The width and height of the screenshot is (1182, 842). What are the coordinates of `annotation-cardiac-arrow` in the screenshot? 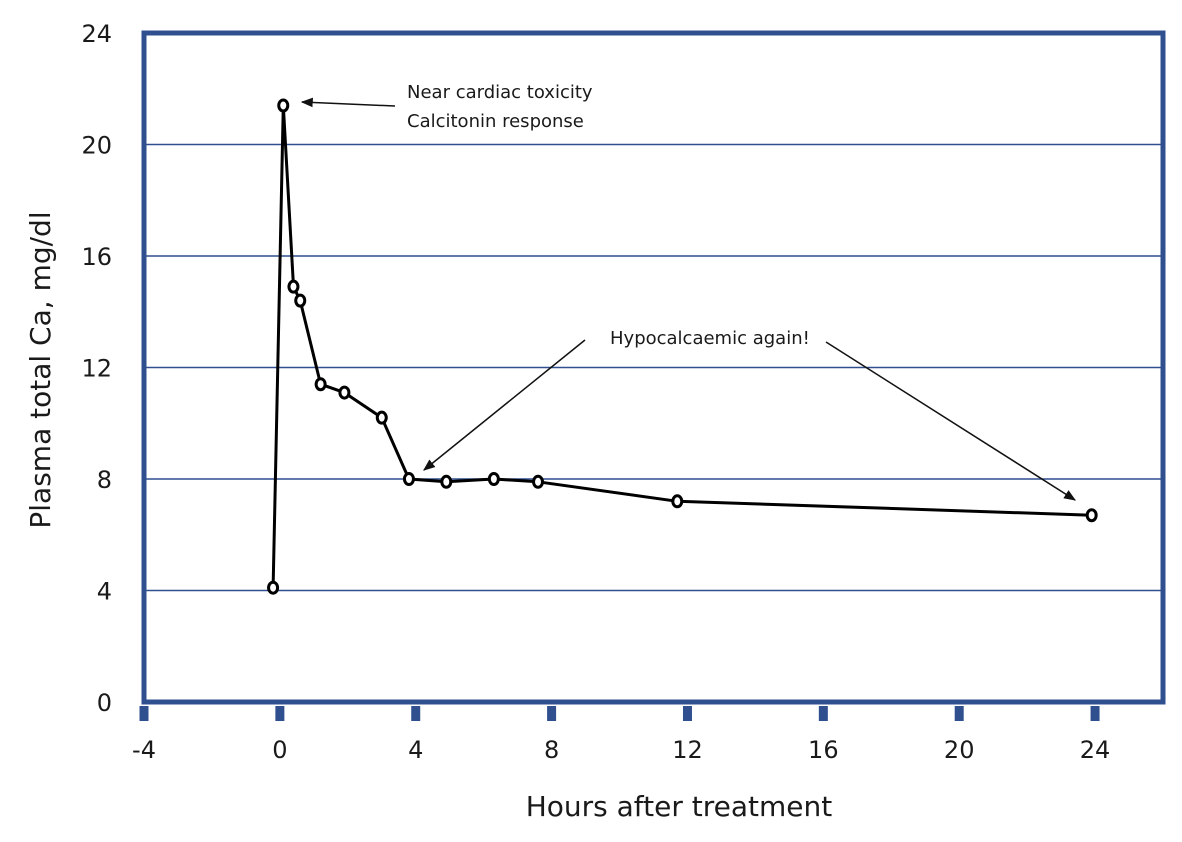 It's located at (348, 102).